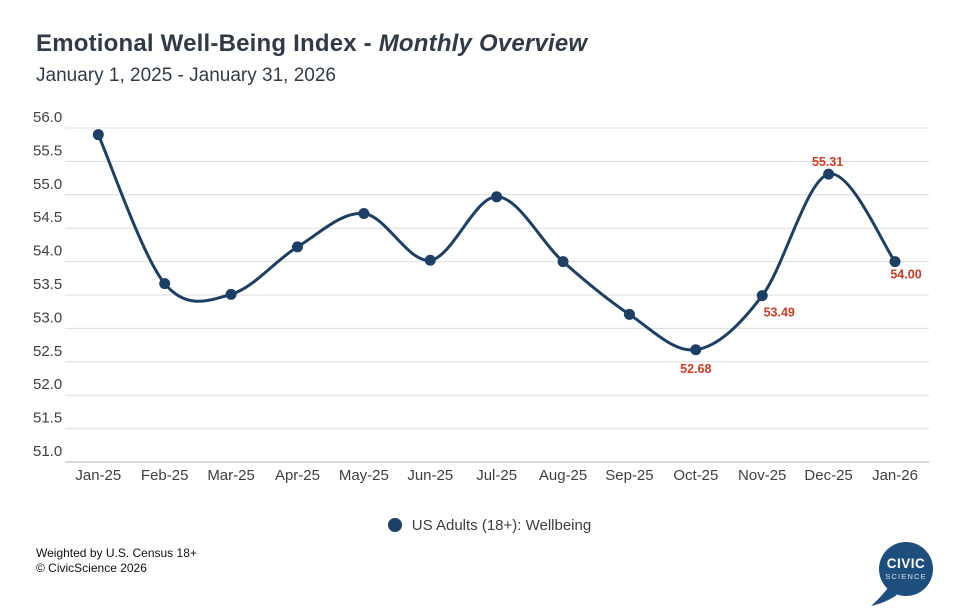  I want to click on x-tick-label: Aug-25, so click(563, 475).